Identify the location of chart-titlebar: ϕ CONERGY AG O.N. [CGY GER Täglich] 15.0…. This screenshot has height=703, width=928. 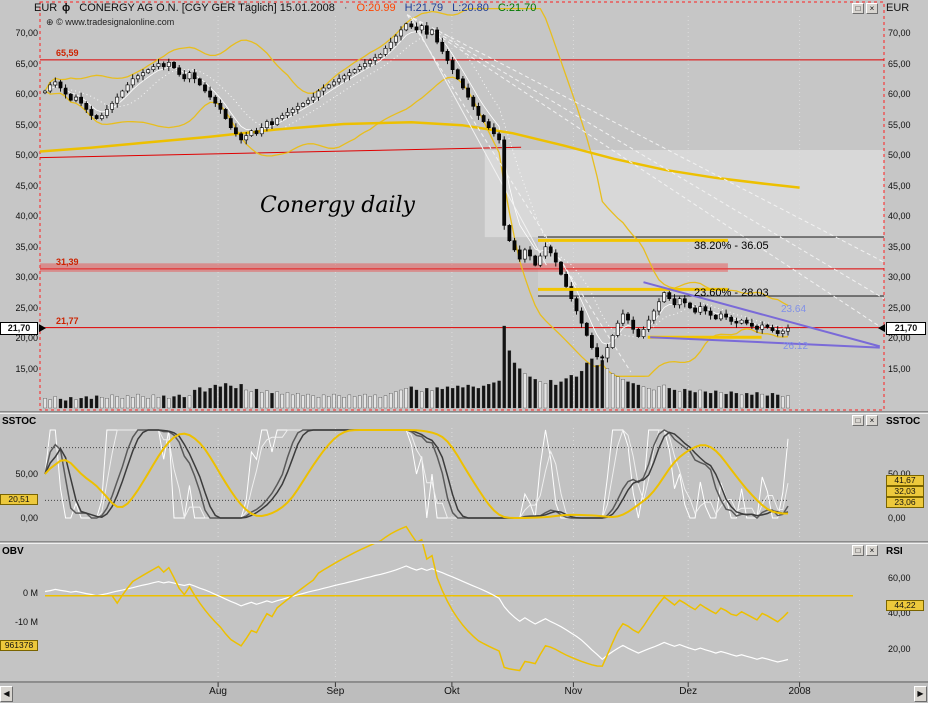
(299, 8).